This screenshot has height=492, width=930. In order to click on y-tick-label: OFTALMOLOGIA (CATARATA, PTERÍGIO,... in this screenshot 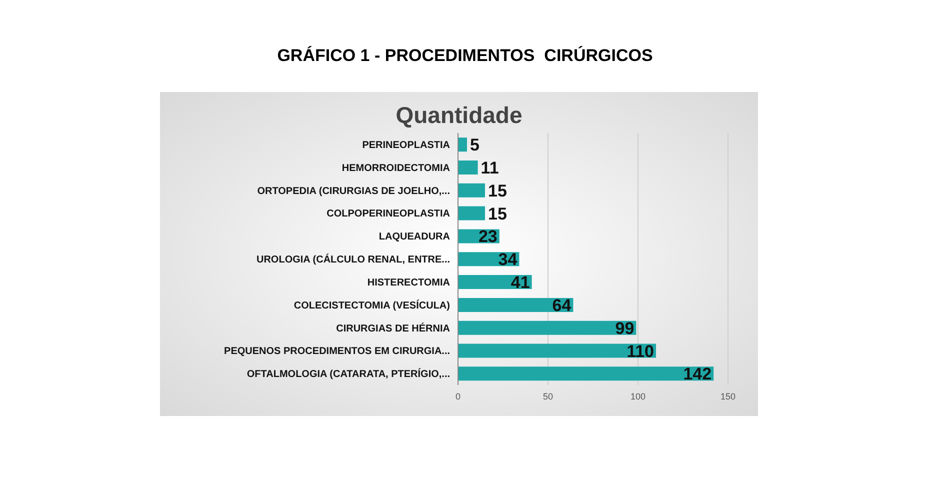, I will do `click(348, 374)`.